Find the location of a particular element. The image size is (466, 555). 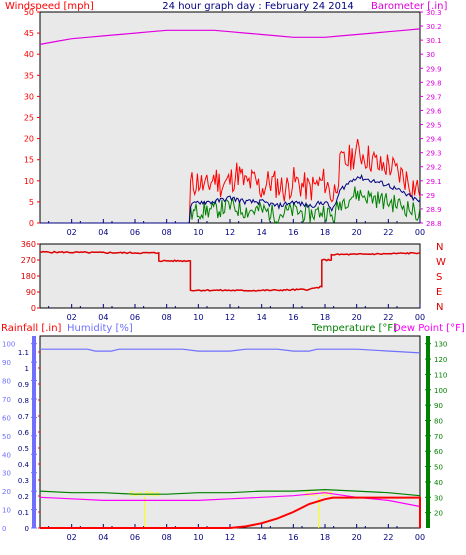

barometer-y-tick-label: 29.3 is located at coordinates (434, 154).